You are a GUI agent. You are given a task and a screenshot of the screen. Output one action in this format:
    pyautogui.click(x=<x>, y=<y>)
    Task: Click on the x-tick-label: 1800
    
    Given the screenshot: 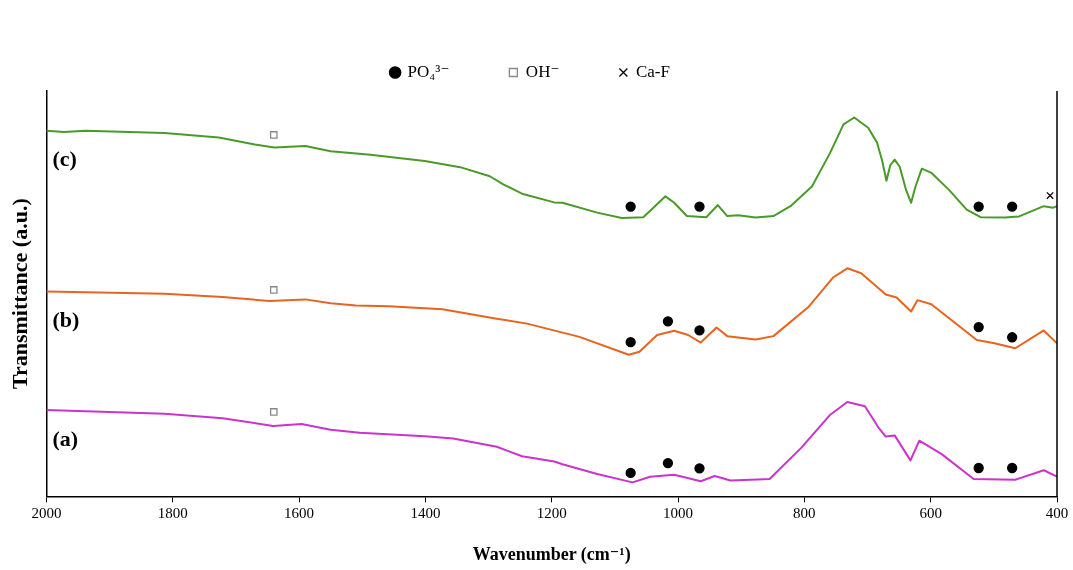 What is the action you would take?
    pyautogui.click(x=172, y=513)
    